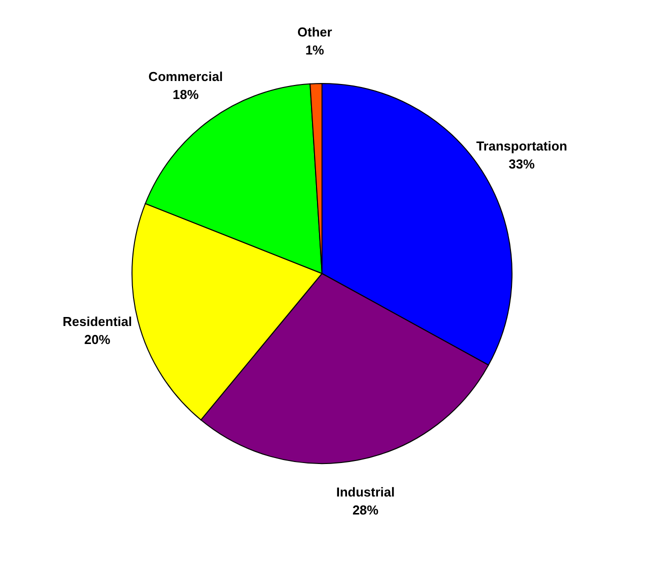  What do you see at coordinates (522, 164) in the screenshot?
I see `data-label: 33%` at bounding box center [522, 164].